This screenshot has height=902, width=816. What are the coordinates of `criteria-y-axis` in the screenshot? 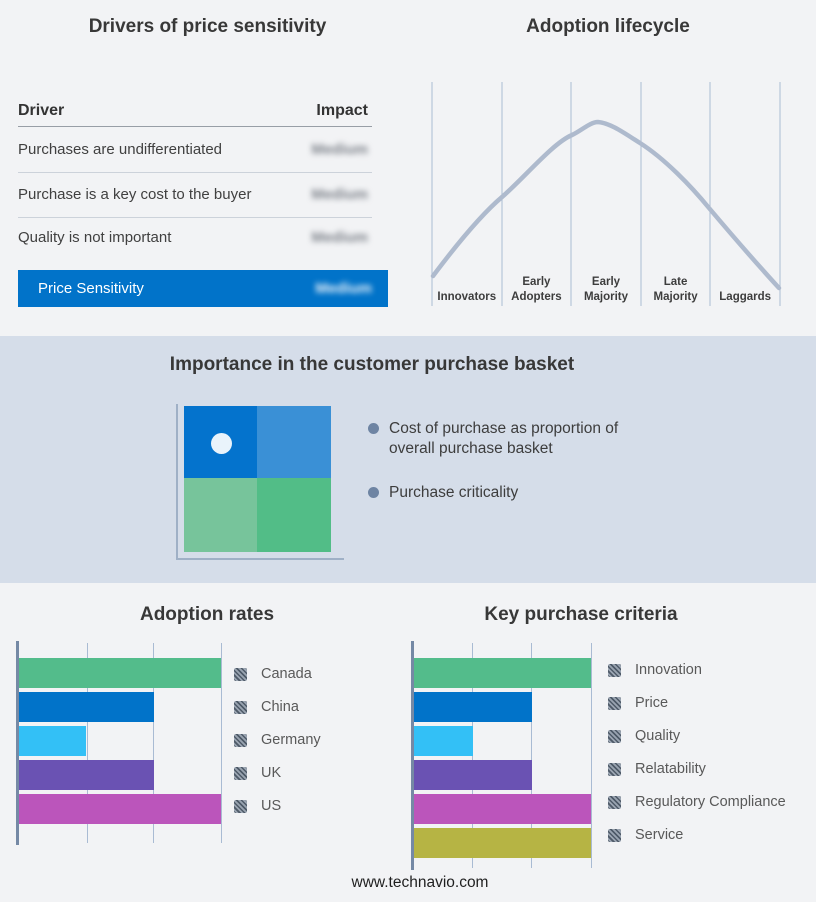 It's located at (412, 755).